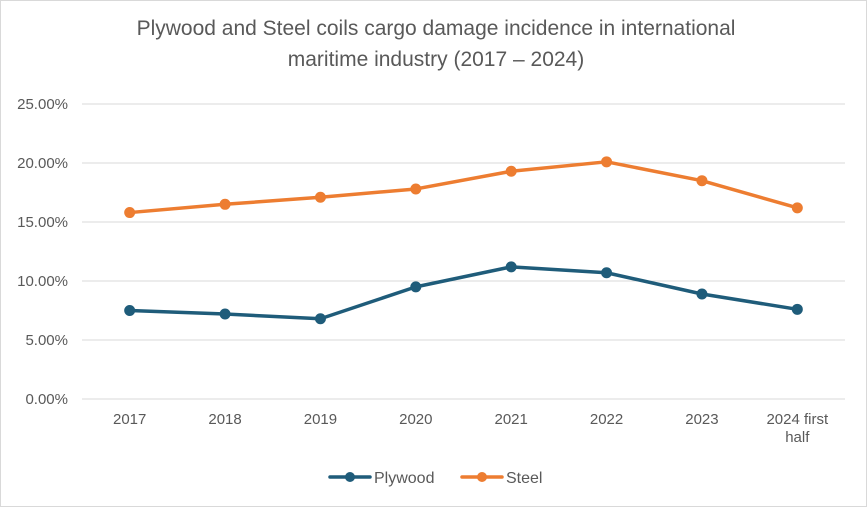 This screenshot has width=867, height=507. I want to click on x-tick-label: 2024 first half, so click(797, 428).